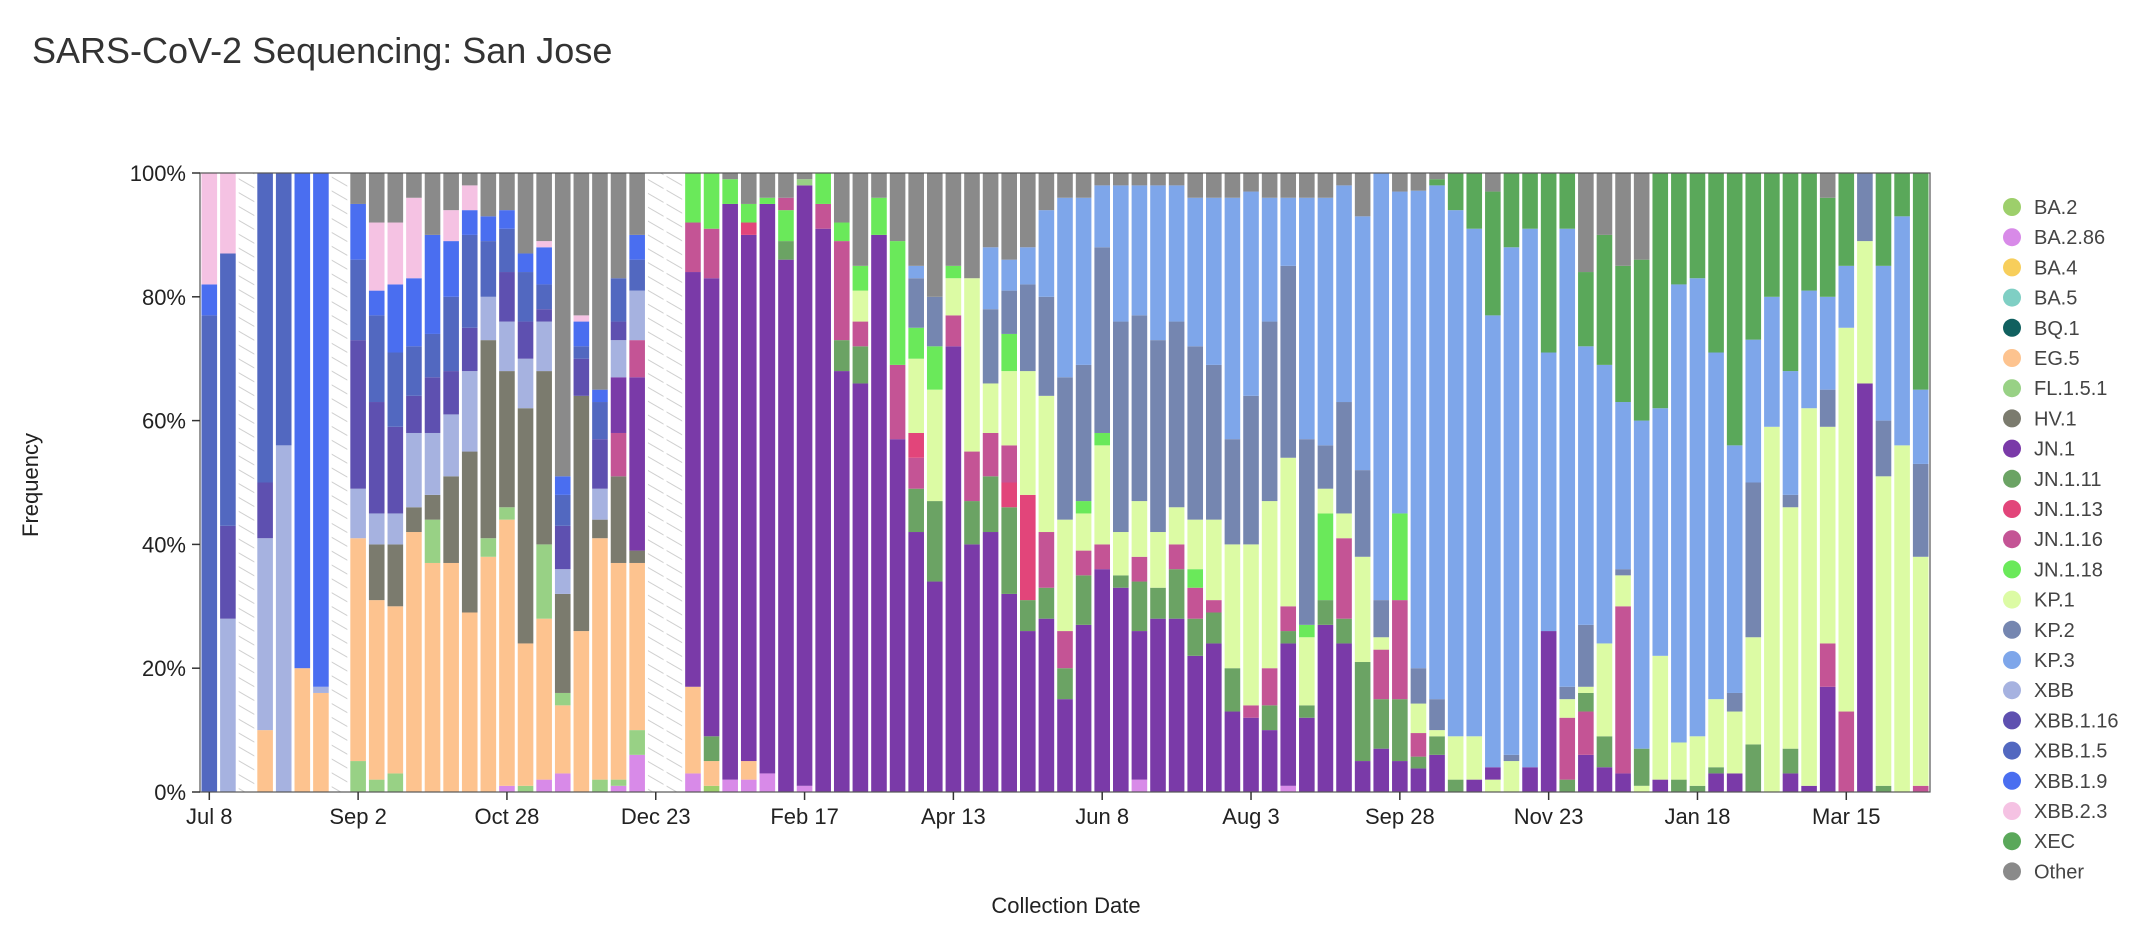 The height and width of the screenshot is (930, 2144). Describe the element at coordinates (2055, 389) in the screenshot. I see `legend-item-fl-1-5-1: FL.1.5.1` at that location.